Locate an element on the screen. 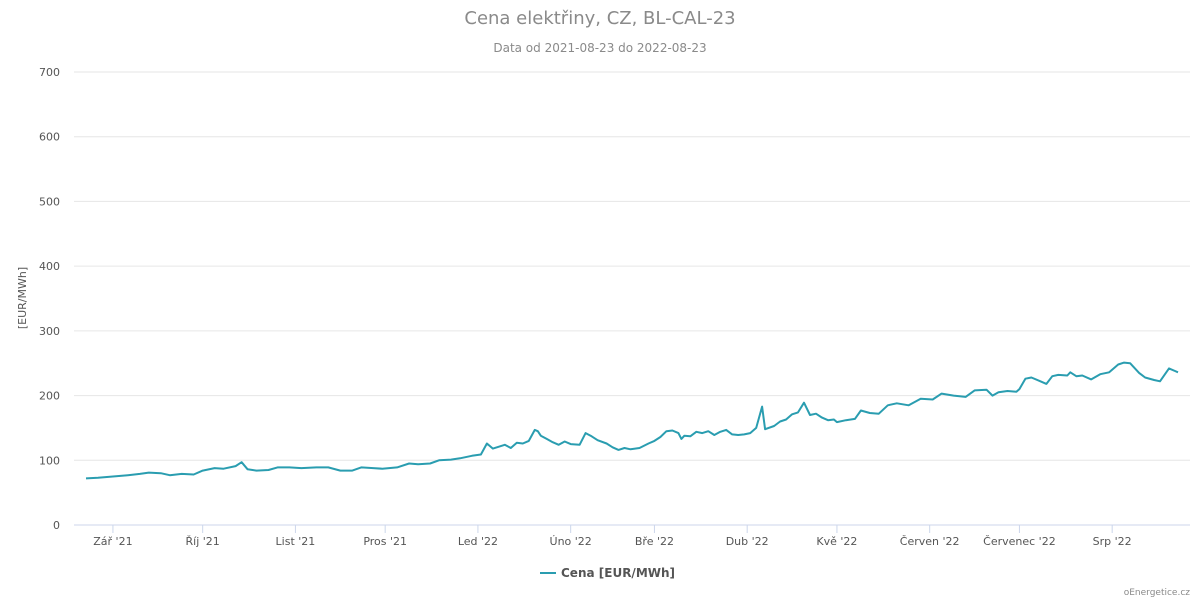 This screenshot has width=1200, height=600. legend-label: Cena [EUR/MWh] is located at coordinates (618, 573).